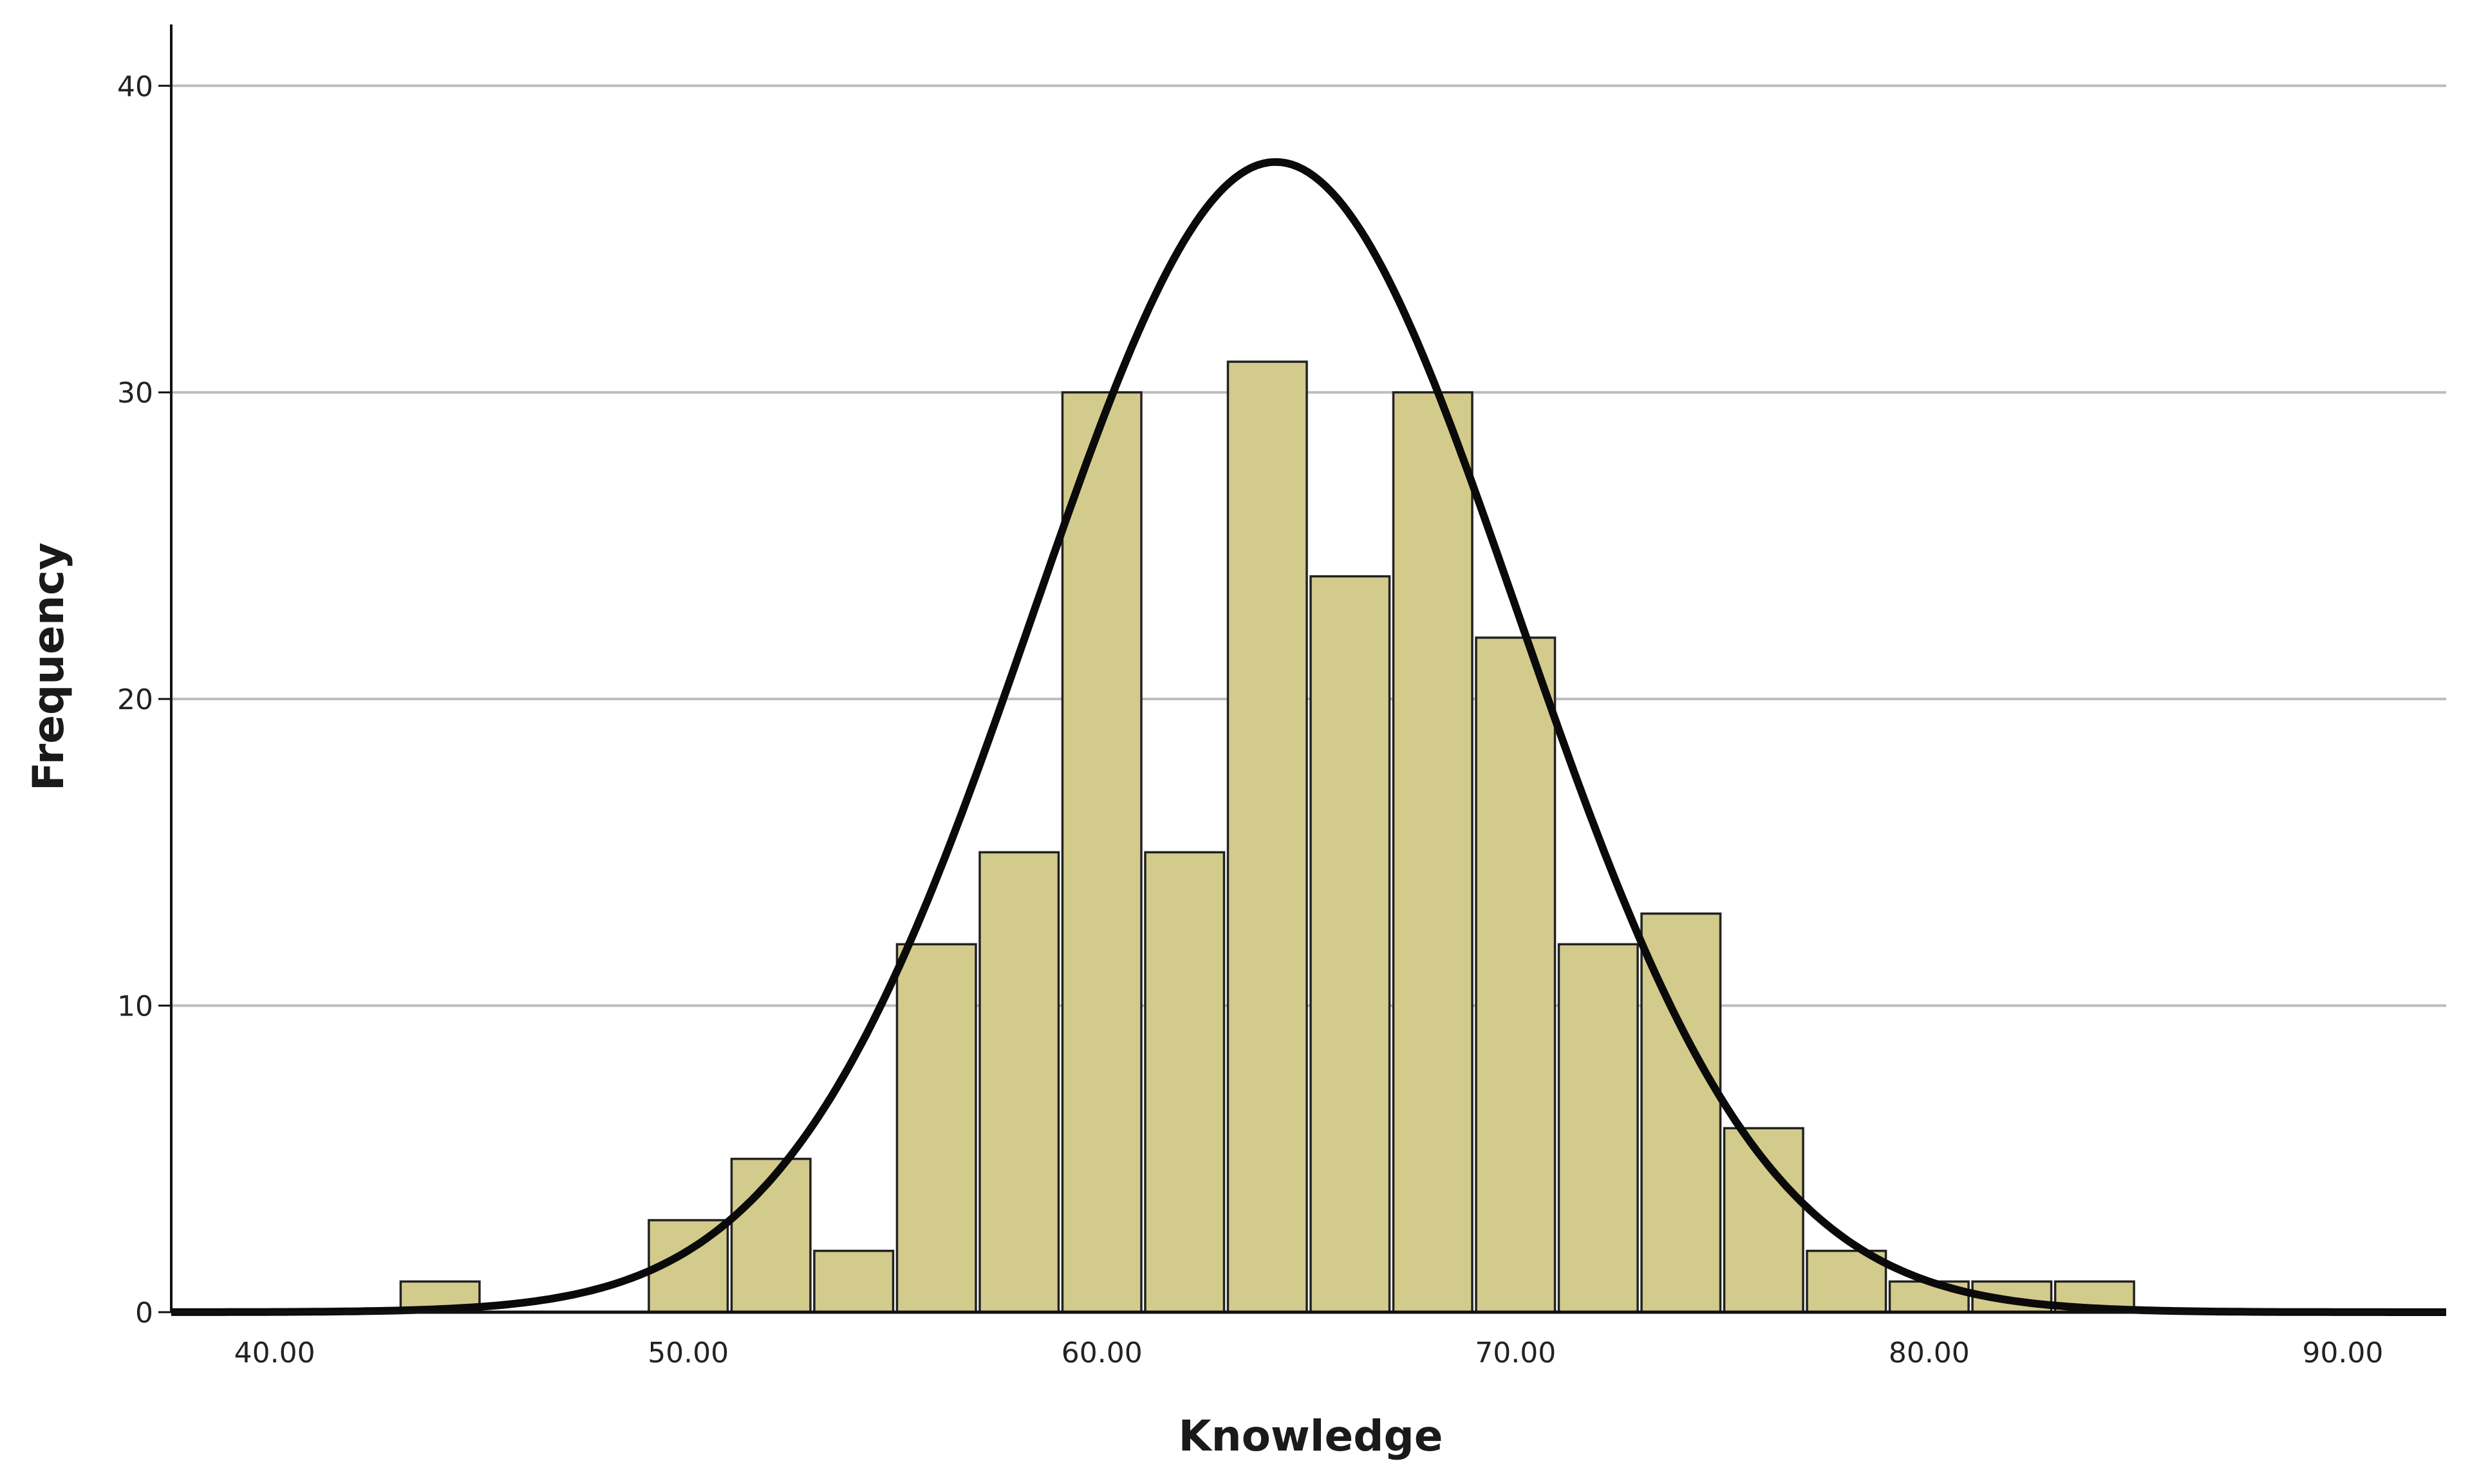 Image resolution: width=2470 pixels, height=1484 pixels. I want to click on x-axis-title: Knowledge, so click(1310, 1436).